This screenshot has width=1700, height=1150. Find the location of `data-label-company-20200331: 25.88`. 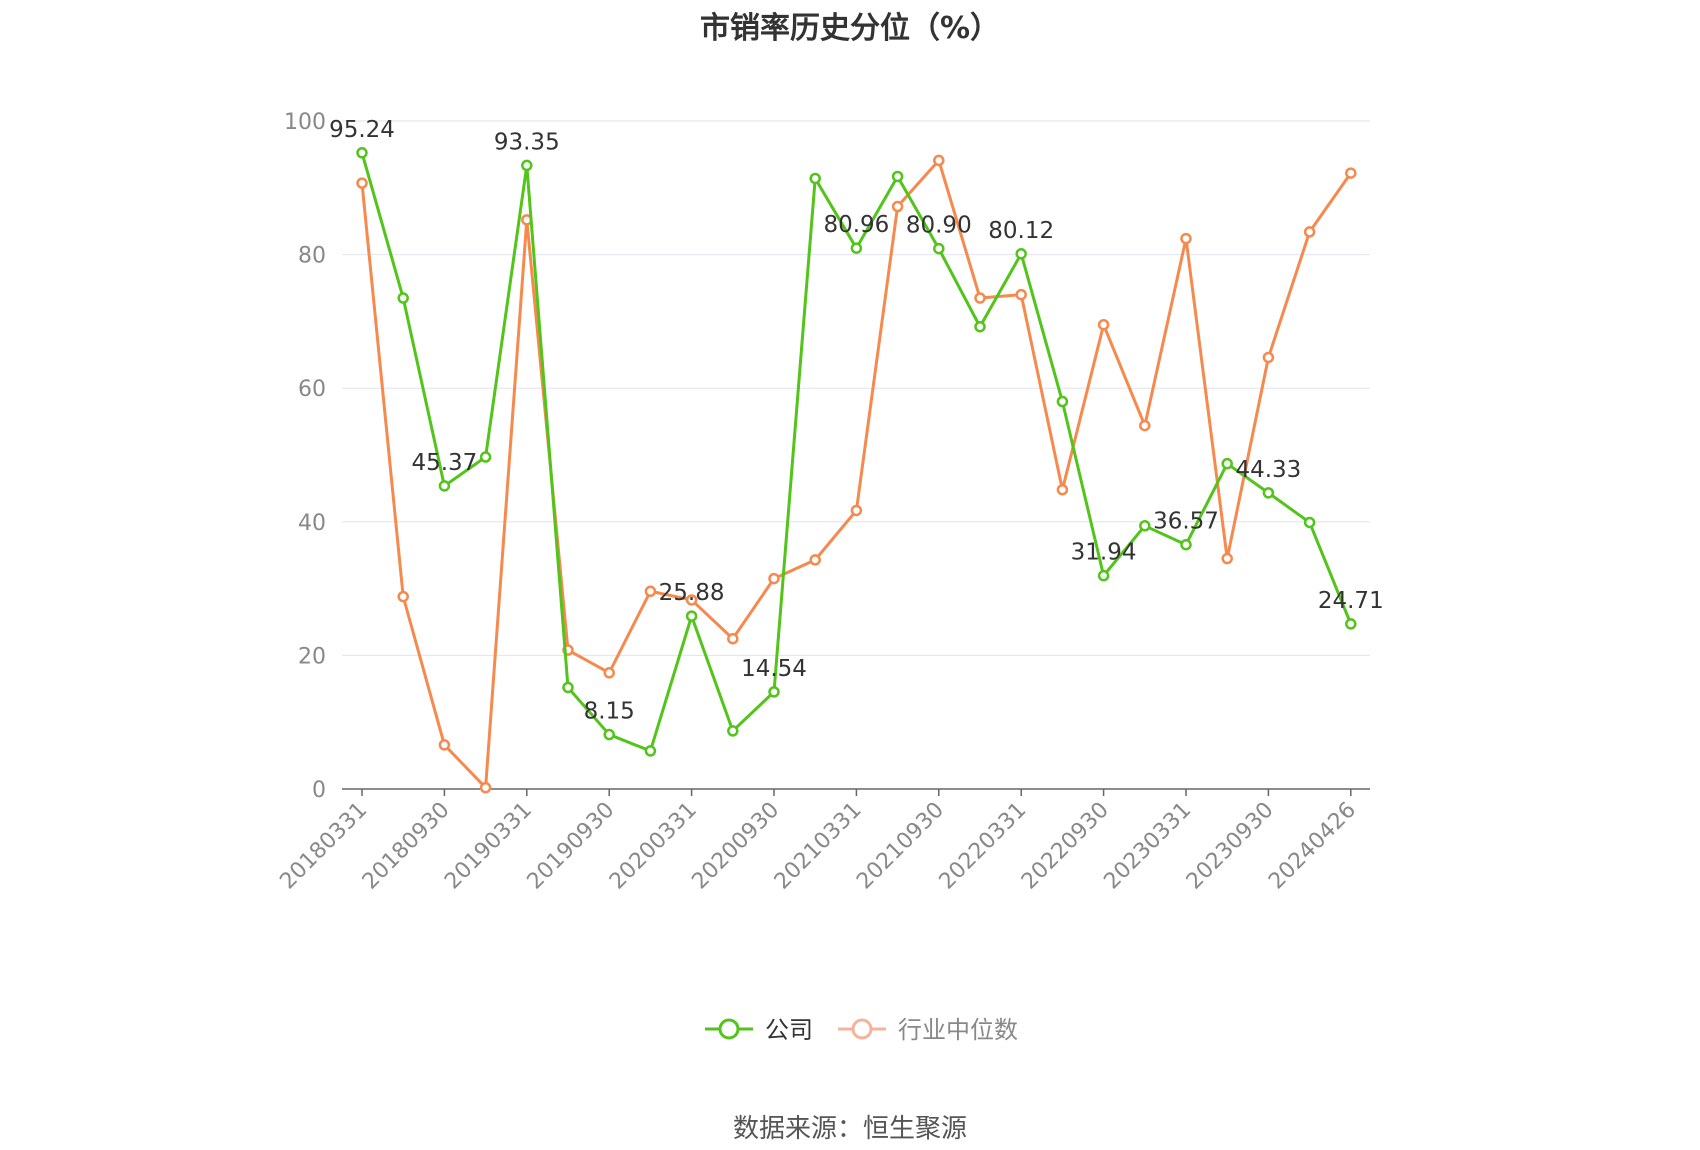

data-label-company-20200331: 25.88 is located at coordinates (692, 593).